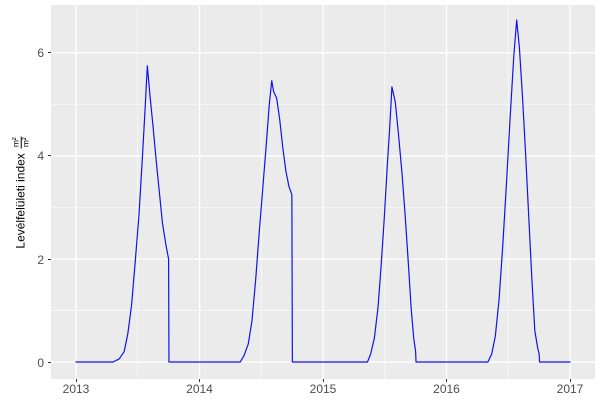 Image resolution: width=600 pixels, height=400 pixels. What do you see at coordinates (40, 362) in the screenshot?
I see `y-tick-label: 0` at bounding box center [40, 362].